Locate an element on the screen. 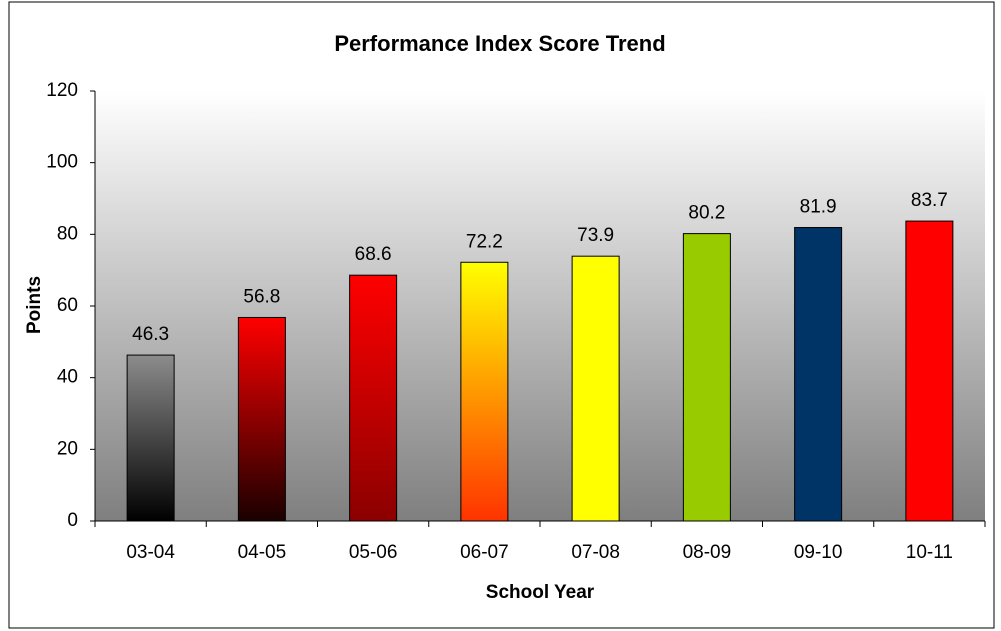 The image size is (1001, 631). chart-title: Performance Index Score Trend is located at coordinates (499, 43).